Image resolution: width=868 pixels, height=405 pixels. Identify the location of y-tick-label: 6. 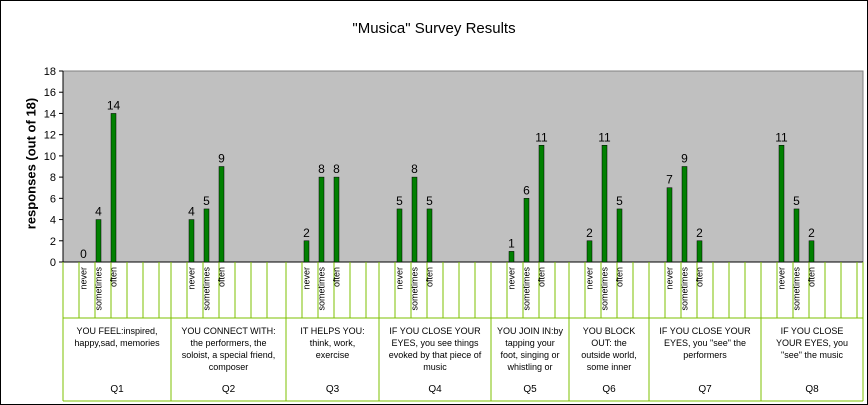
(53, 199).